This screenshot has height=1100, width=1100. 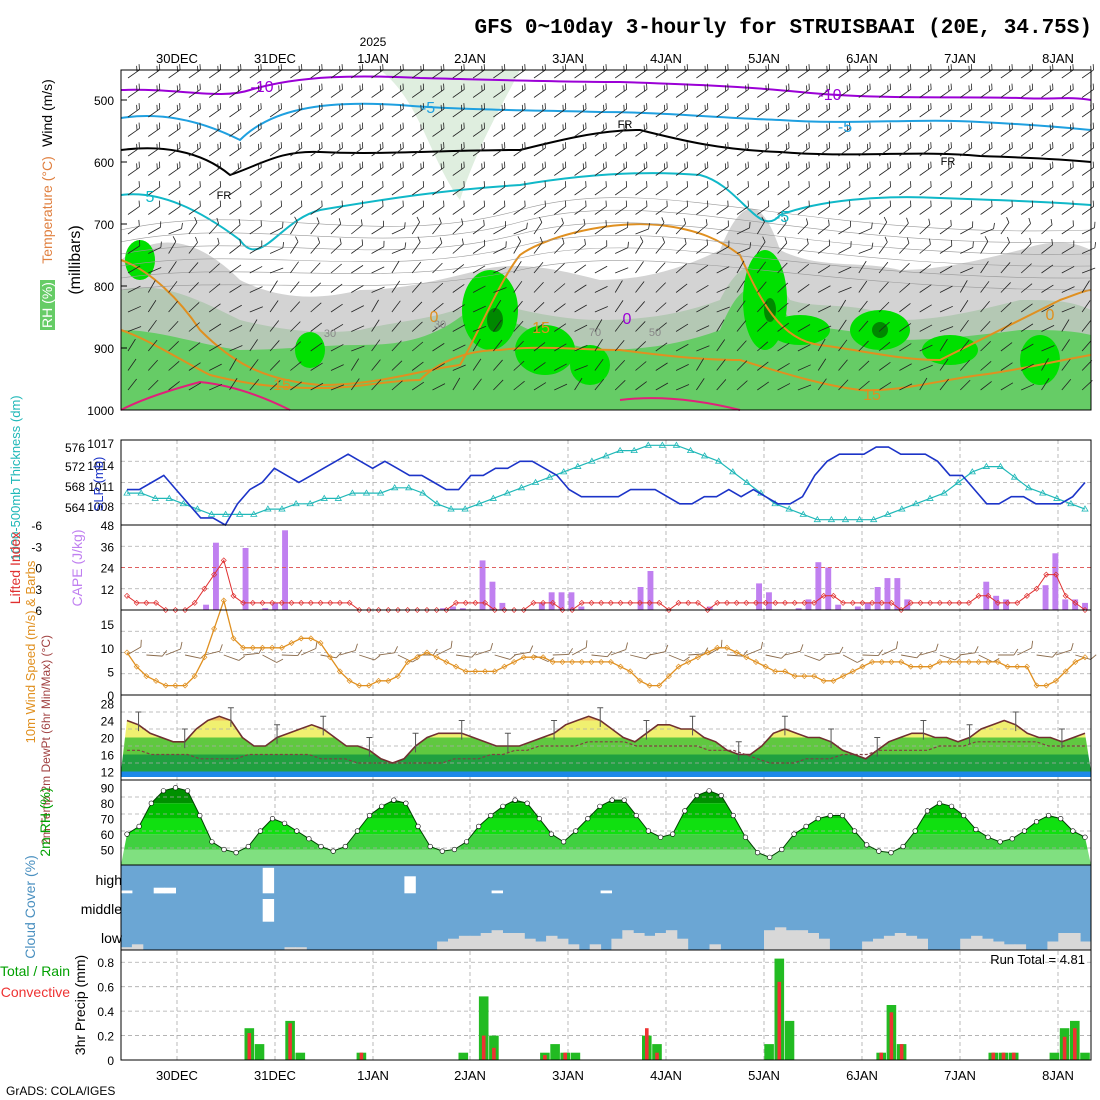 I want to click on lifted-line, so click(x=606, y=585).